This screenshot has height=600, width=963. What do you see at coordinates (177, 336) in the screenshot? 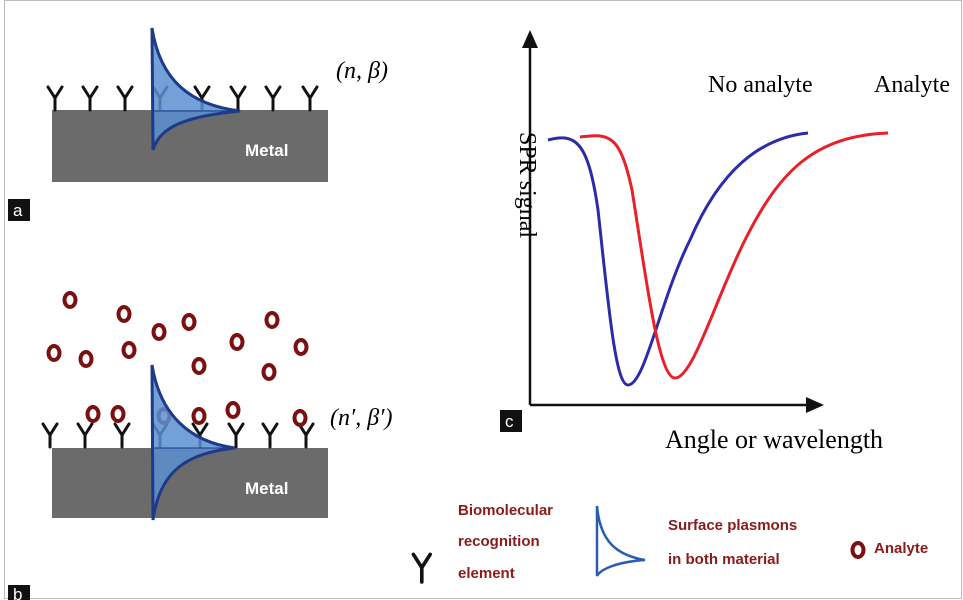
I see `free-analytes` at bounding box center [177, 336].